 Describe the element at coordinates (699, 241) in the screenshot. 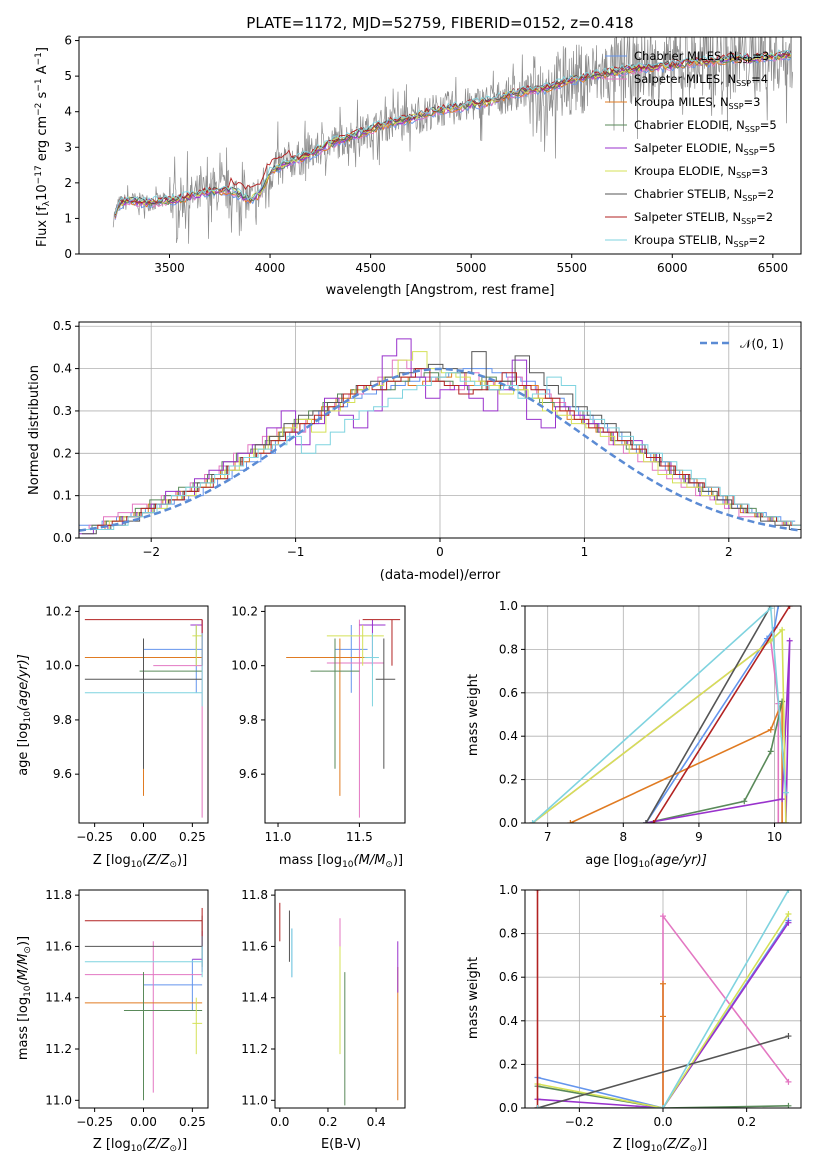

I see `legend-label: Kroupa STELIB, NSSP=2` at that location.